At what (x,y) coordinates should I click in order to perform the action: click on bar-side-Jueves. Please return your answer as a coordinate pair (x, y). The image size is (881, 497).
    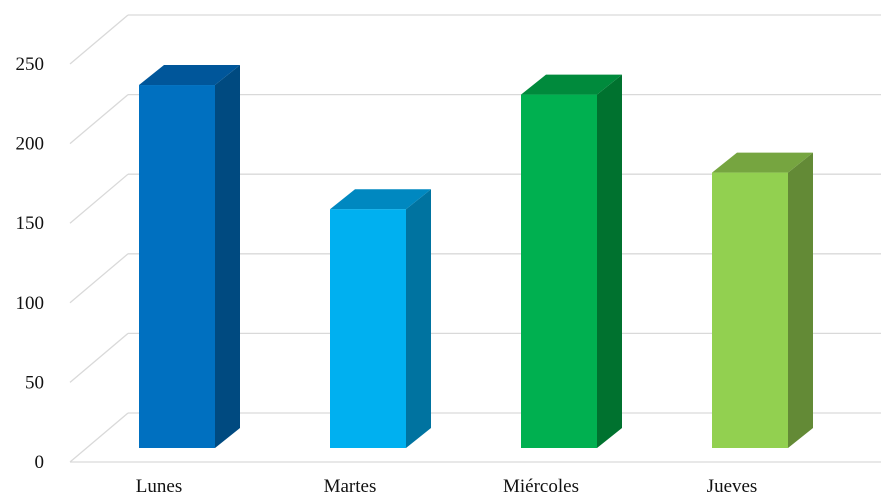
    Looking at the image, I should click on (800, 300).